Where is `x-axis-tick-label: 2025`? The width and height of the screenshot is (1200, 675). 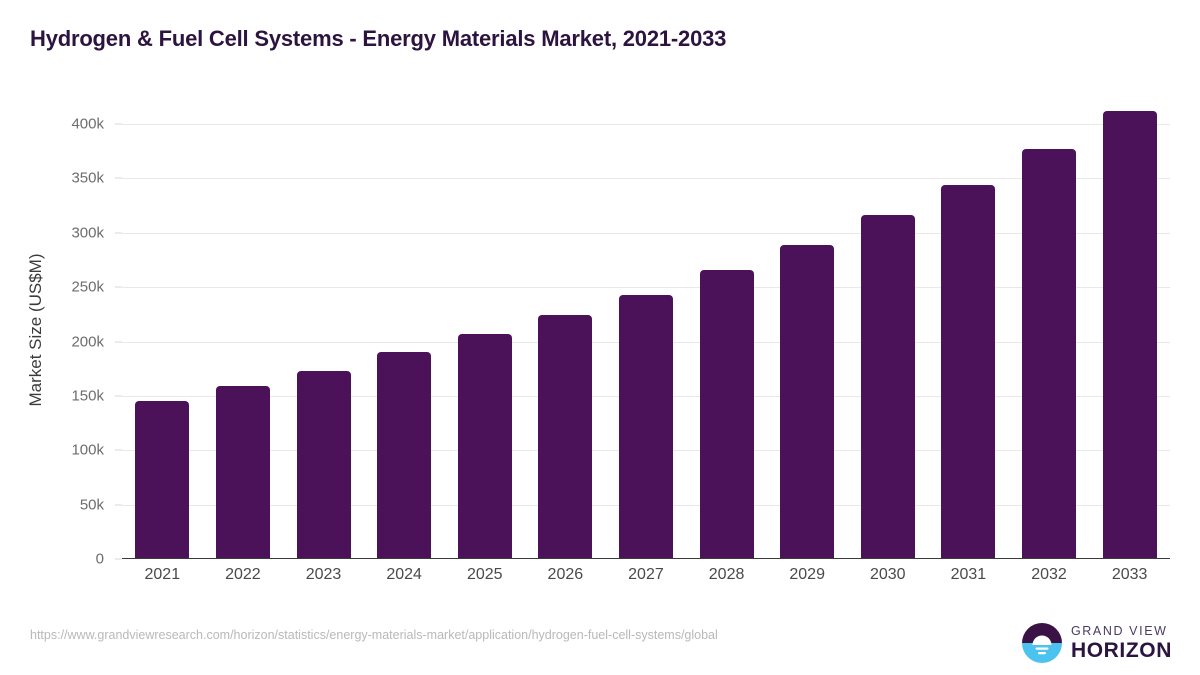
x-axis-tick-label: 2025 is located at coordinates (484, 574).